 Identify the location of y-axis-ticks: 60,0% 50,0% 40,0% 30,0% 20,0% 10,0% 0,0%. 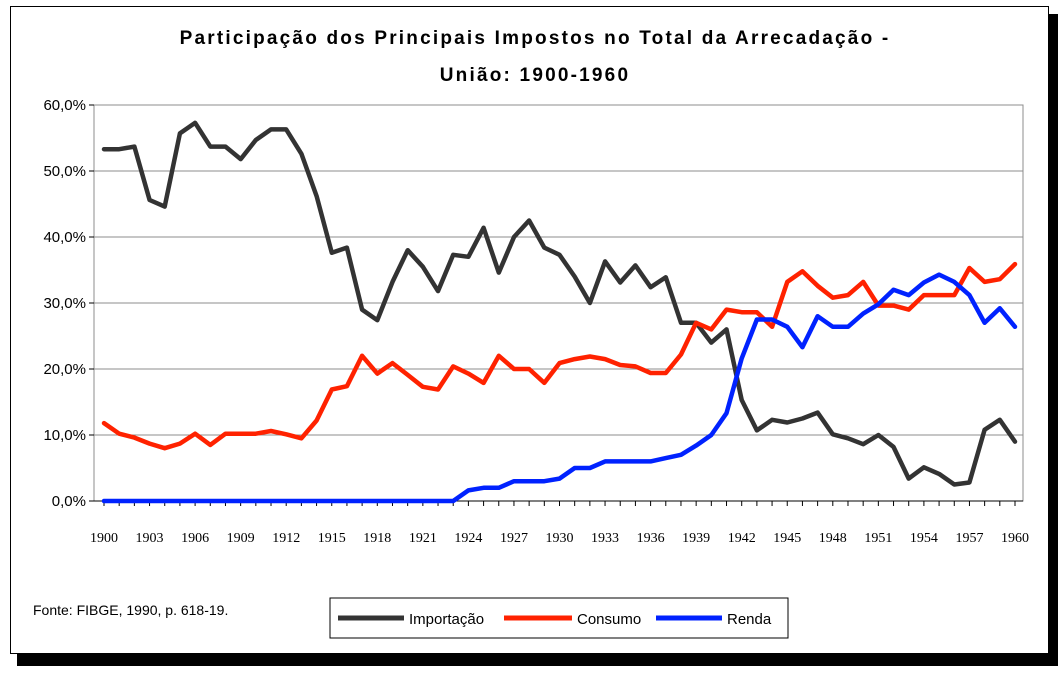
(68, 303).